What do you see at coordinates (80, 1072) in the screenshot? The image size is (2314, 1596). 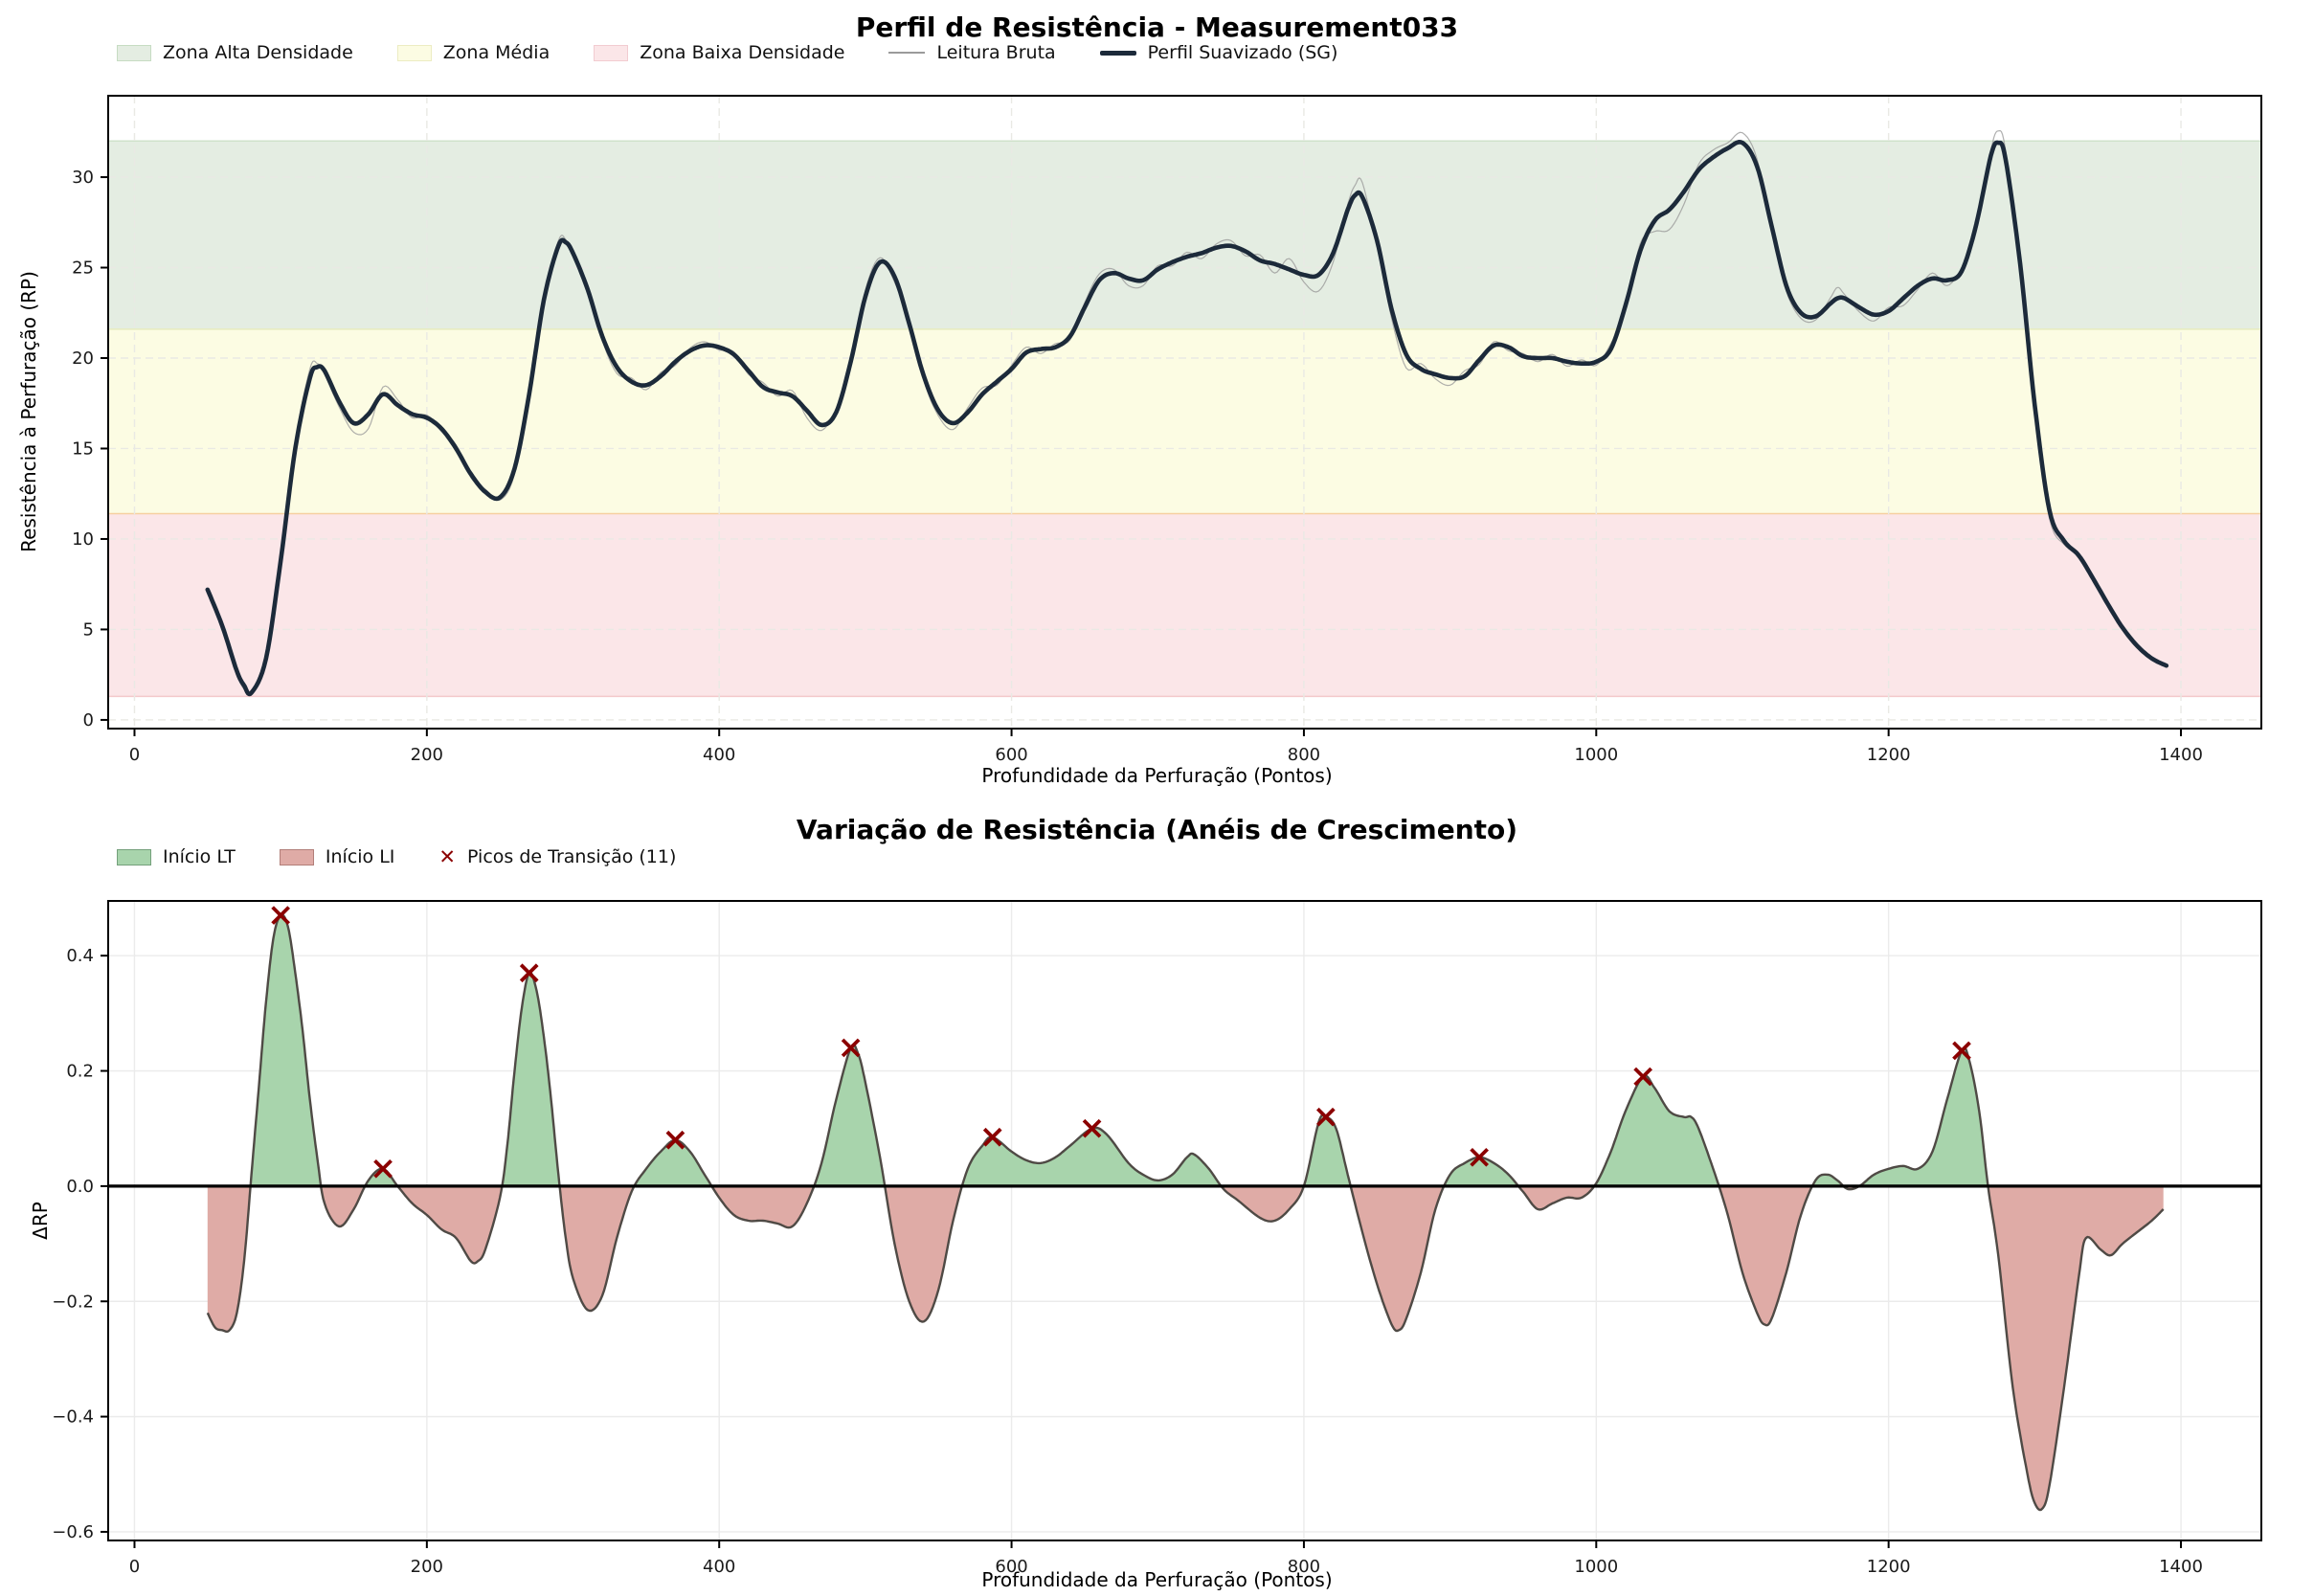 I see `y-tick-label: 0.2` at bounding box center [80, 1072].